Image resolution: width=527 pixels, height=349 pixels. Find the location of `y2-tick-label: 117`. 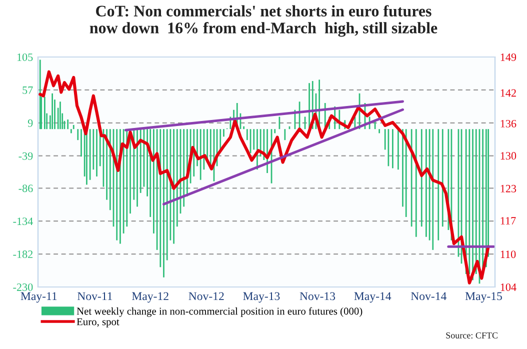

y2-tick-label: 117 is located at coordinates (508, 220).